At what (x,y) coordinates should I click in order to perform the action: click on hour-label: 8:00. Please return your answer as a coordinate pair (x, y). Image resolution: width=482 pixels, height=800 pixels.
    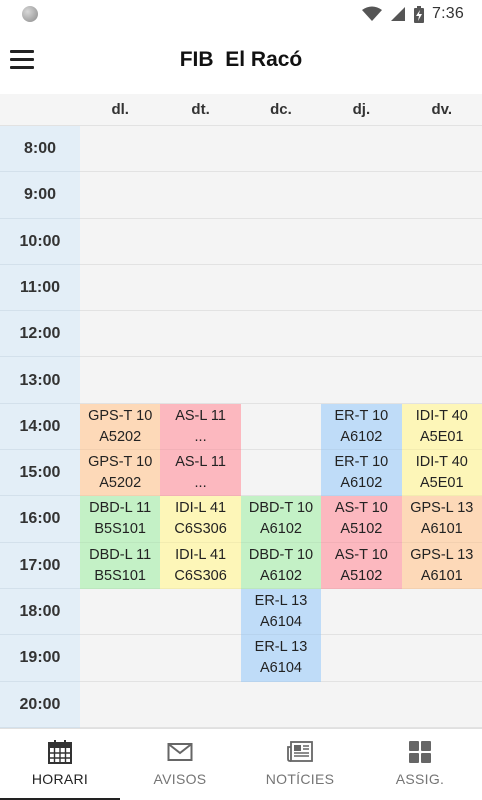
    Looking at the image, I should click on (40, 149).